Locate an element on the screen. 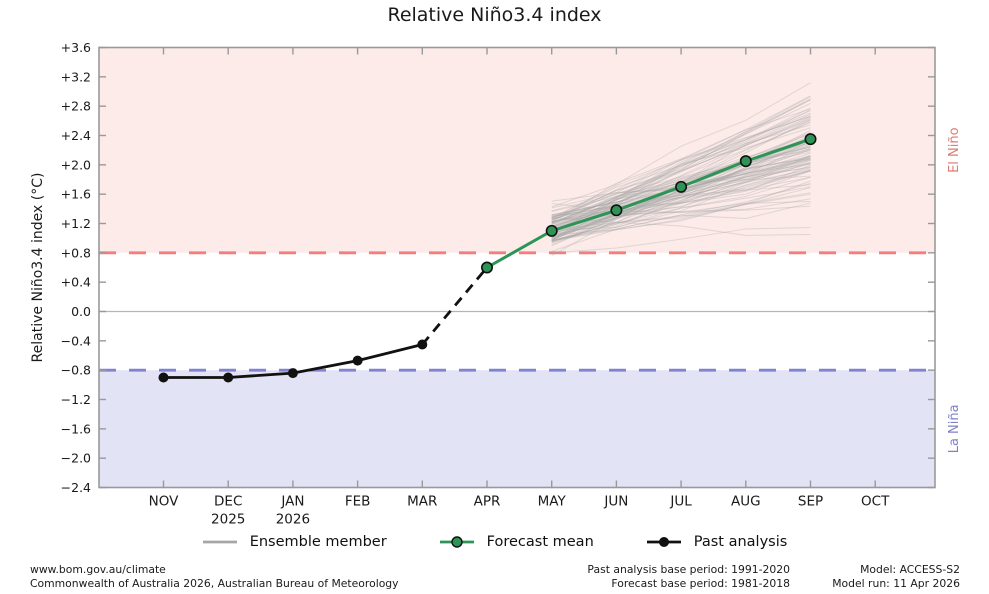 The height and width of the screenshot is (594, 989). y-tick-label: +1.2 is located at coordinates (76, 223).